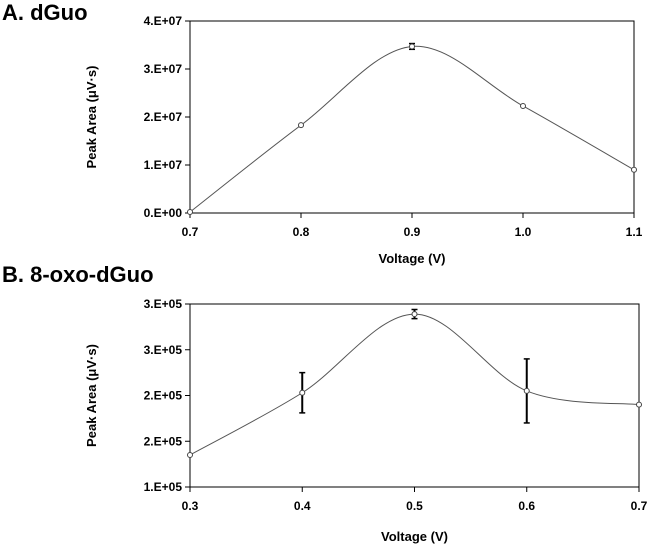 Image resolution: width=650 pixels, height=550 pixels. Describe the element at coordinates (190, 506) in the screenshot. I see `x-tick-label: 0.3` at that location.